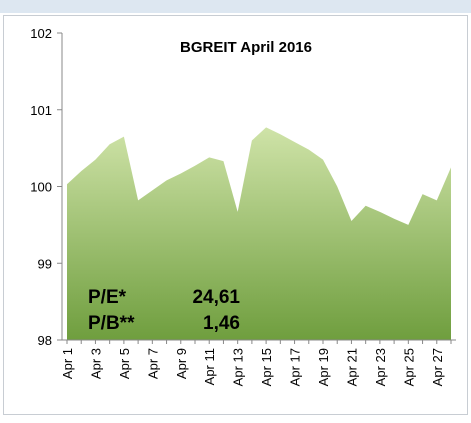 The height and width of the screenshot is (423, 471). Describe the element at coordinates (124, 363) in the screenshot. I see `x-tick-label: Apr 5` at that location.